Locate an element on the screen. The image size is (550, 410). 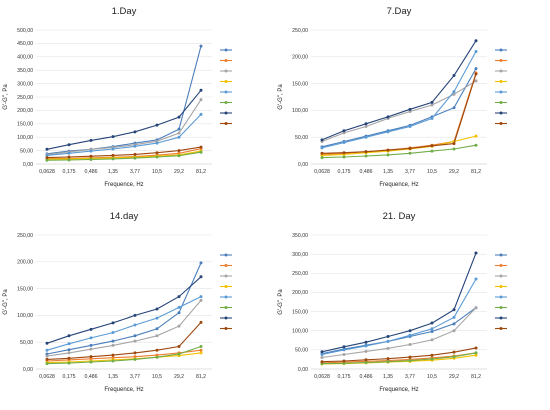
chart-title: 14.day is located at coordinates (124, 216).